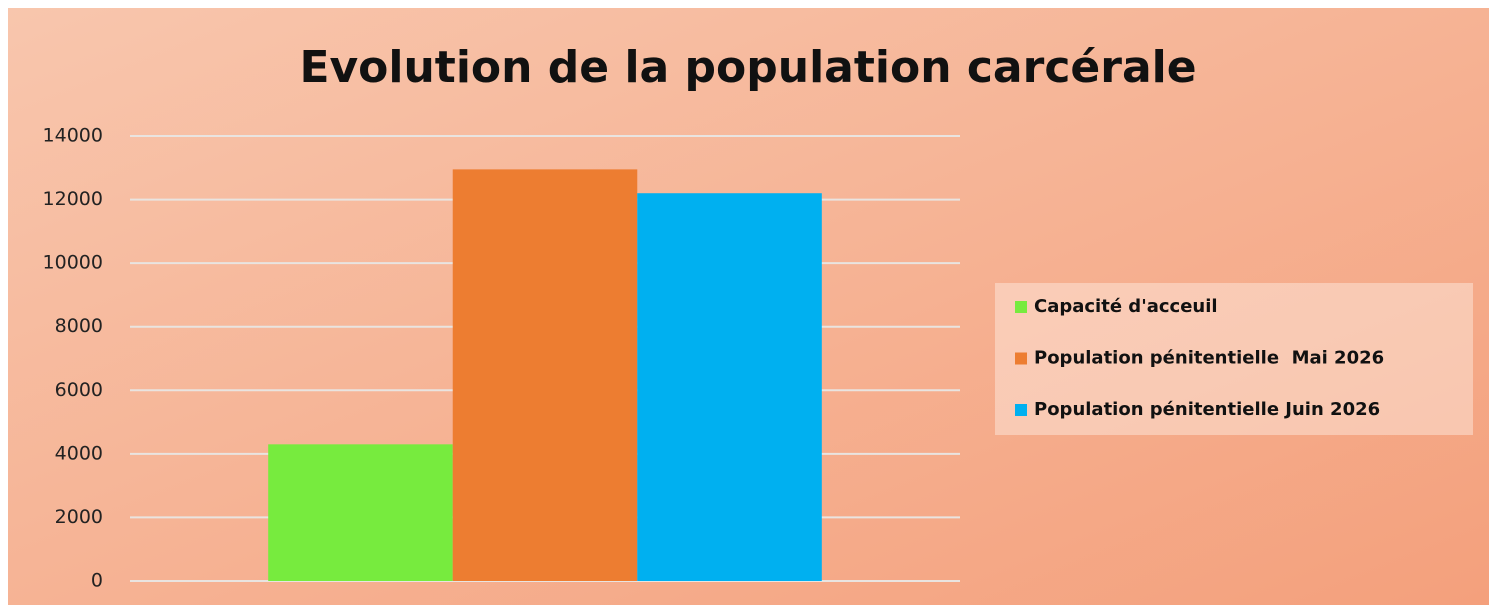 The image size is (1497, 607). I want to click on legend-box, so click(1234, 359).